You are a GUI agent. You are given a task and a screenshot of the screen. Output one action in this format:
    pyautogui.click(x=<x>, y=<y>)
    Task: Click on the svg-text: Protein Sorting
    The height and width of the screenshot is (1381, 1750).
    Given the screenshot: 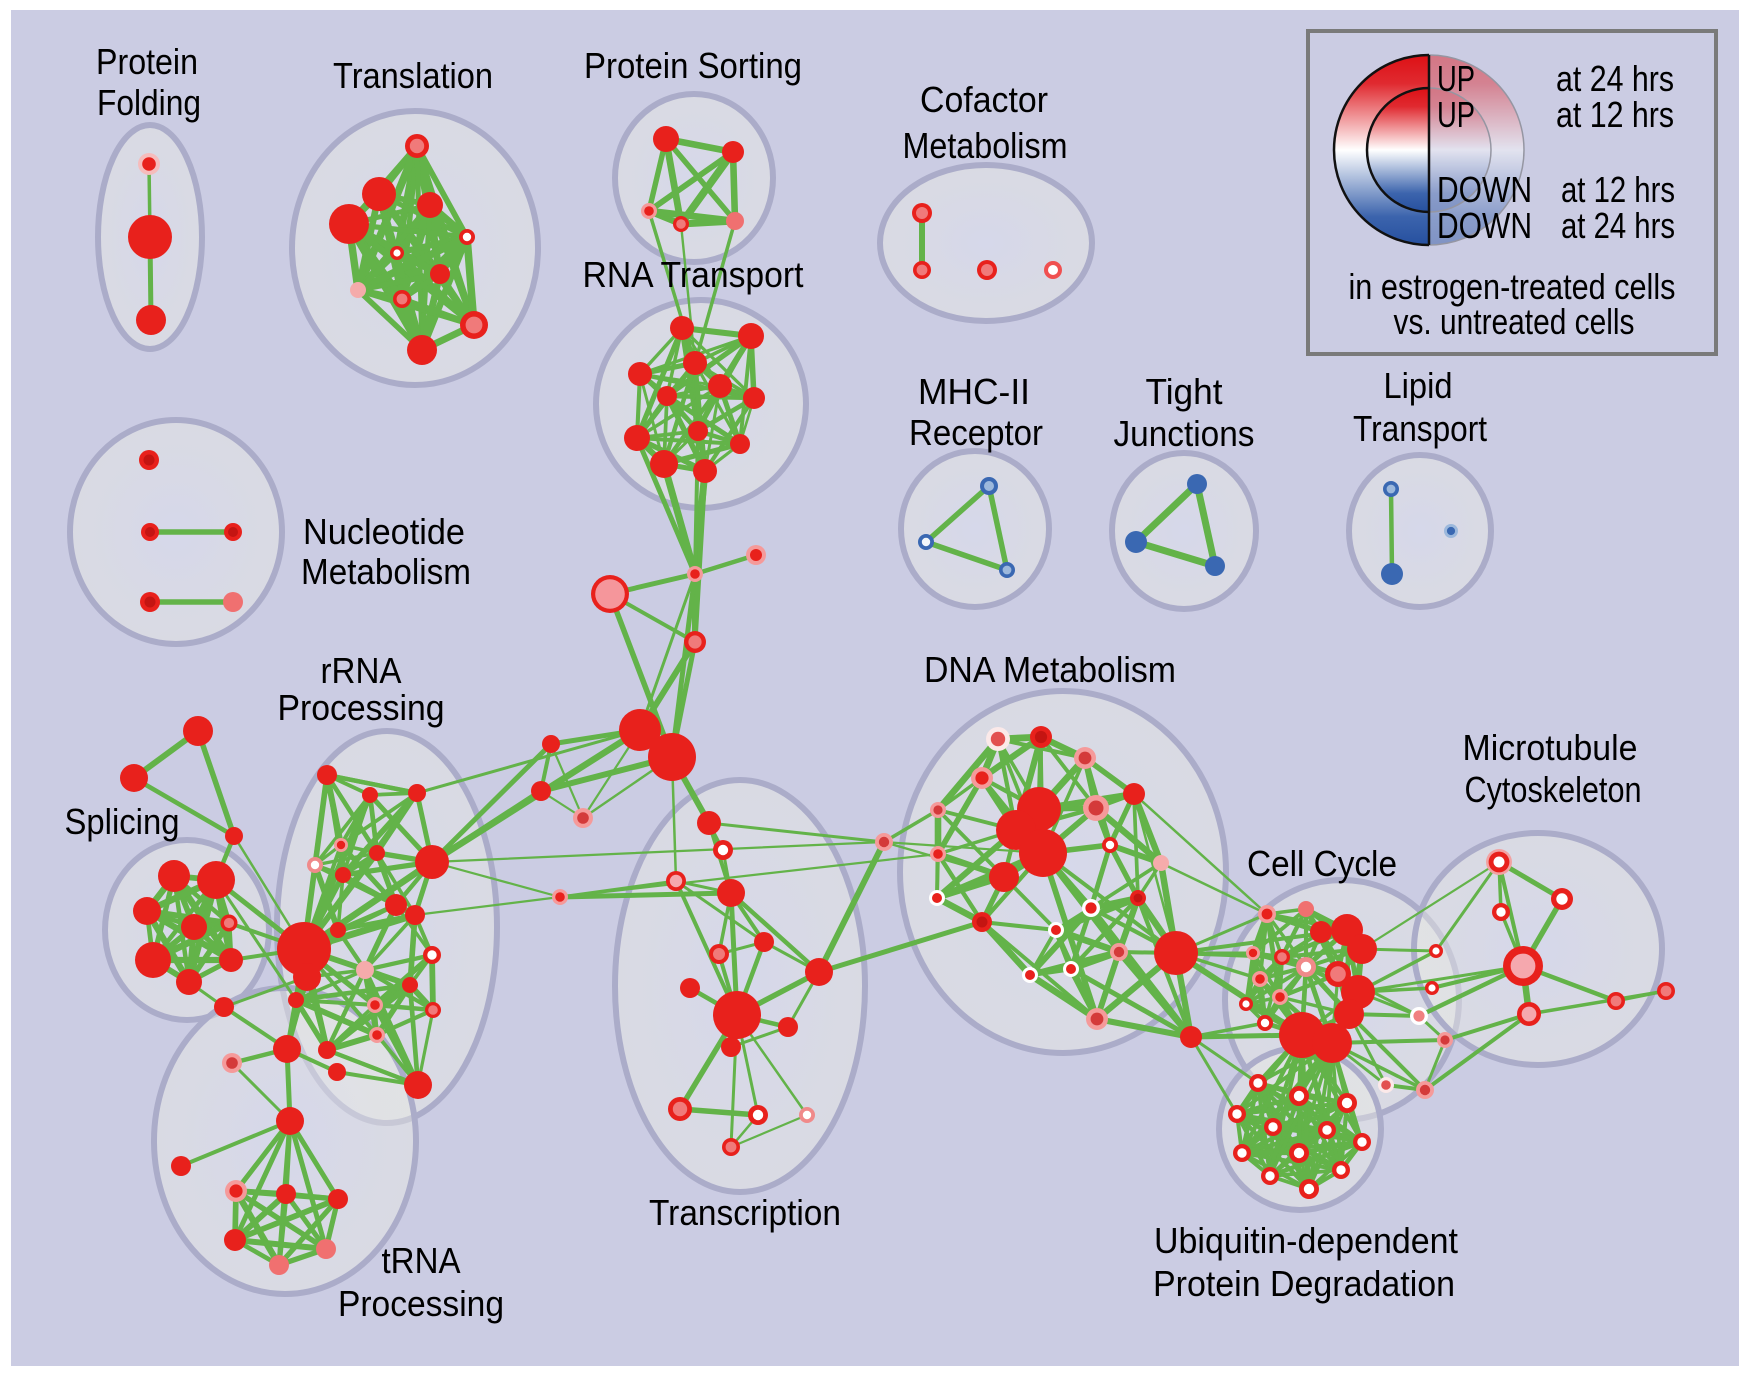 What is the action you would take?
    pyautogui.click(x=693, y=65)
    